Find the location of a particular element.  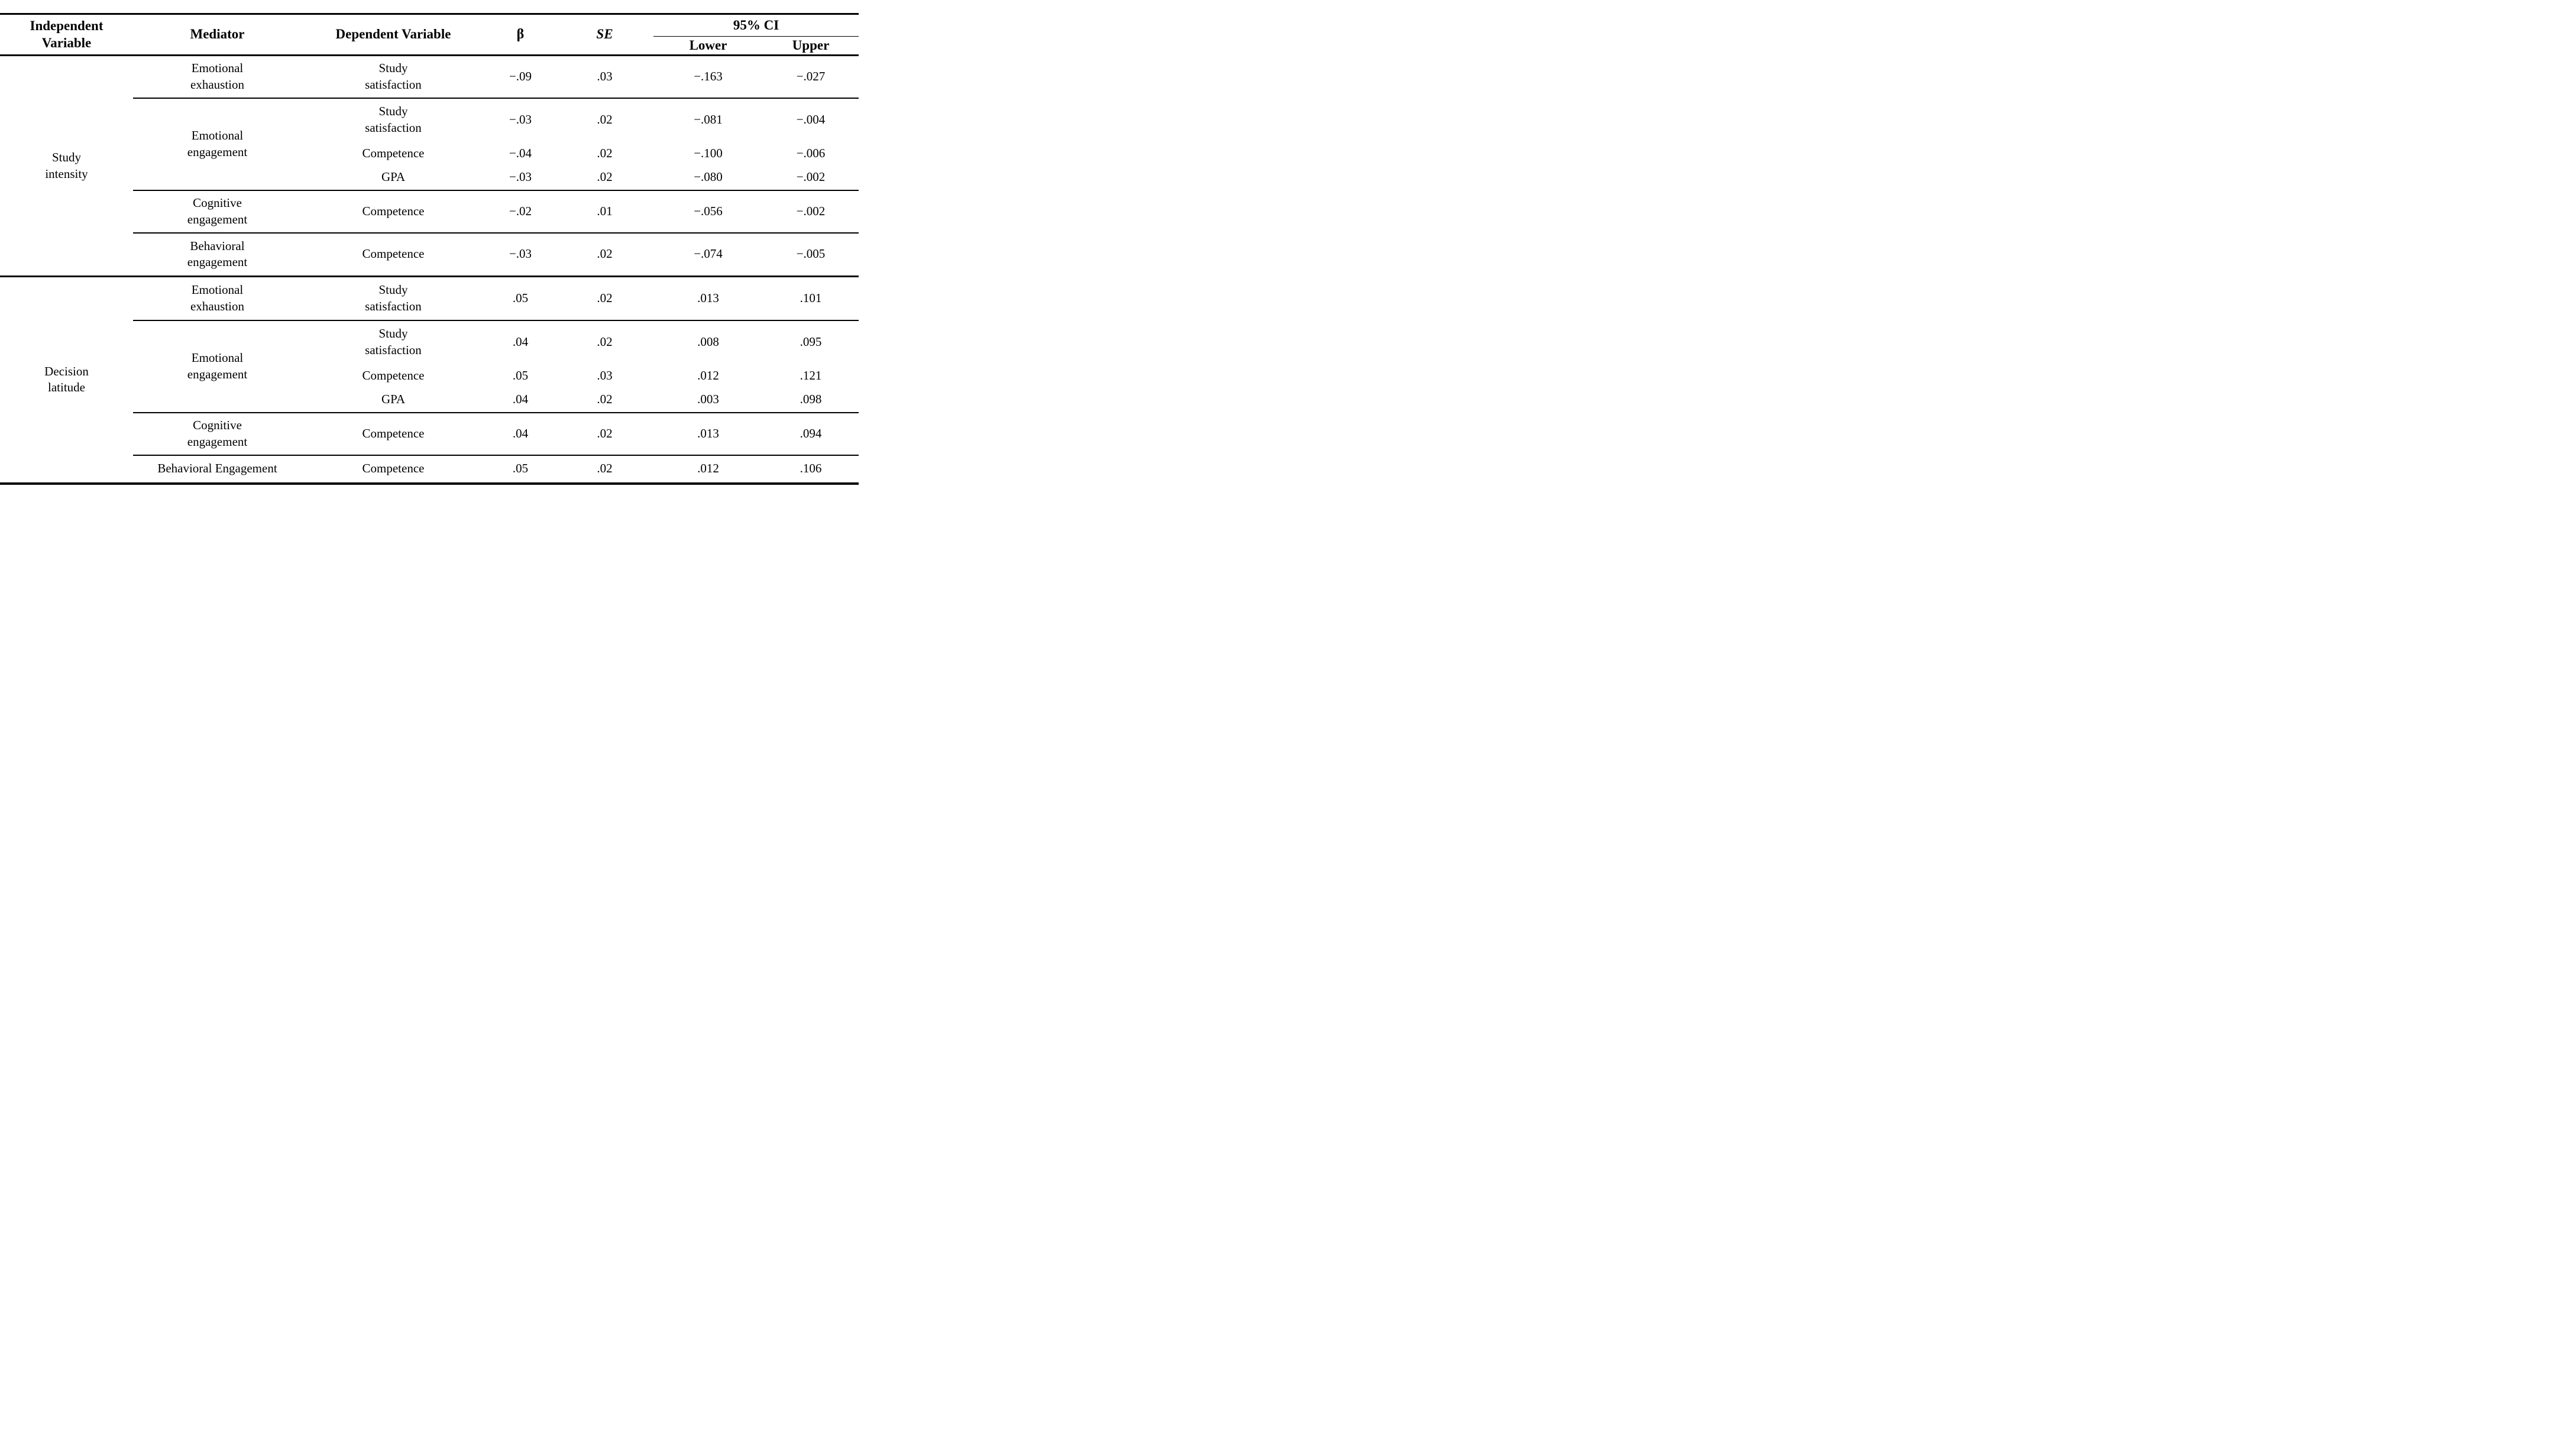

table-row: GPA −.03 .02 −.080 −.002 is located at coordinates (430, 178).